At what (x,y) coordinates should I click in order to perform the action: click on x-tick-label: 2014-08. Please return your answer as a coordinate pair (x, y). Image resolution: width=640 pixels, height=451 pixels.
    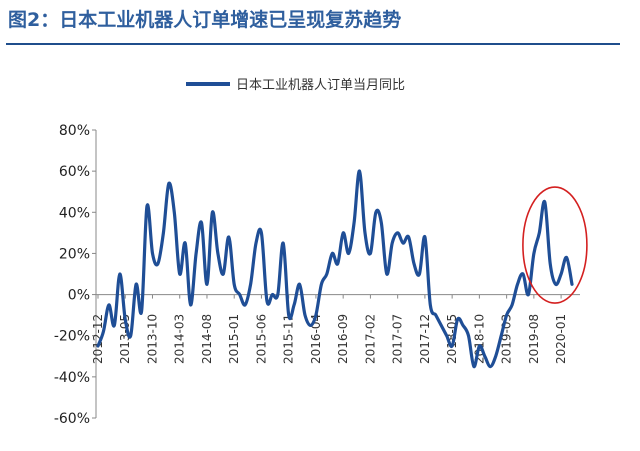
    Looking at the image, I should click on (207, 339).